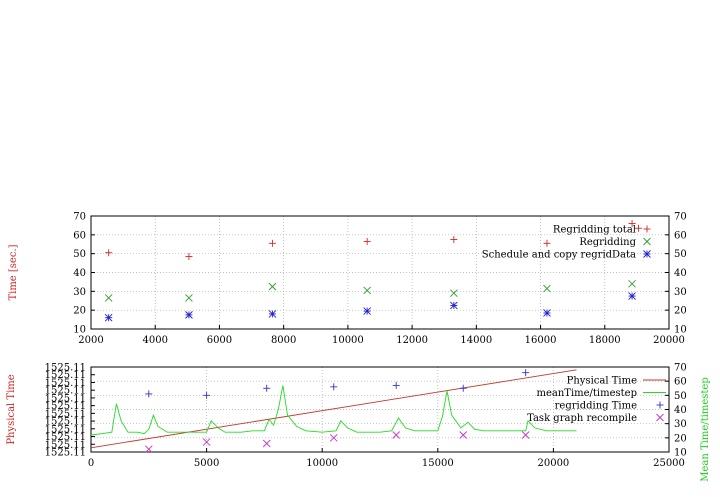 This screenshot has width=720, height=504. Describe the element at coordinates (11, 409) in the screenshot. I see `bottom-y-axis-label: Physical Time` at that location.